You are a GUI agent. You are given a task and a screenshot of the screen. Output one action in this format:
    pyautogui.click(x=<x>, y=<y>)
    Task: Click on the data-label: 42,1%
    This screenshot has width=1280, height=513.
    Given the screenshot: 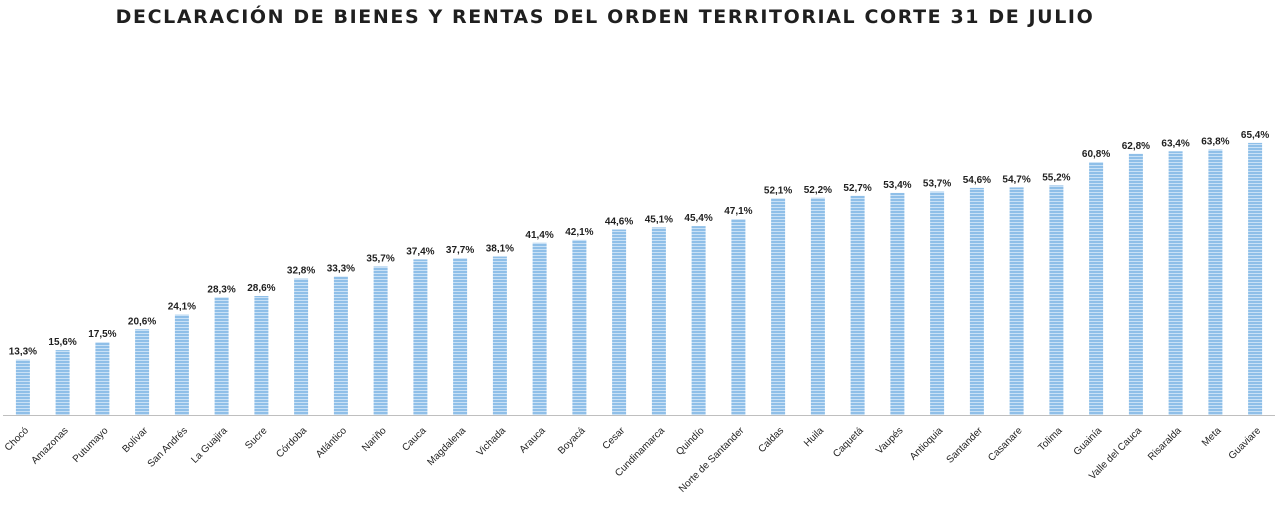 What is the action you would take?
    pyautogui.click(x=579, y=232)
    